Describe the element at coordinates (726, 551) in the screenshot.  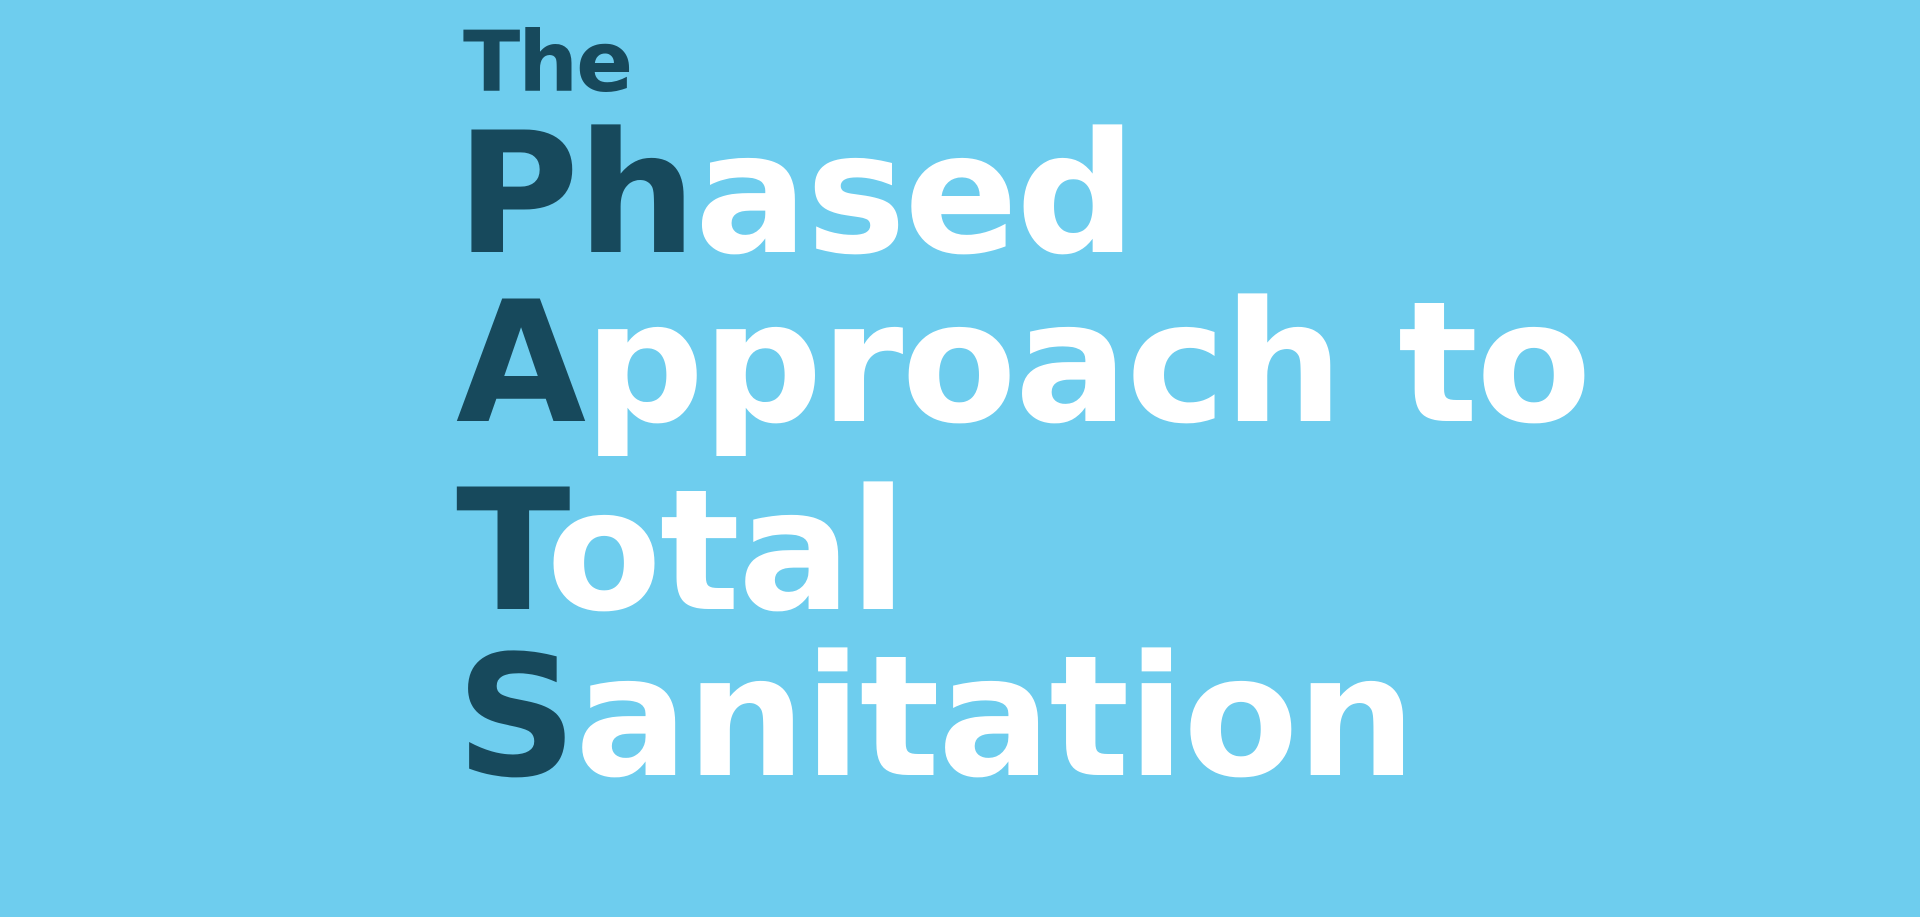
I see `title-line-rest: otal` at that location.